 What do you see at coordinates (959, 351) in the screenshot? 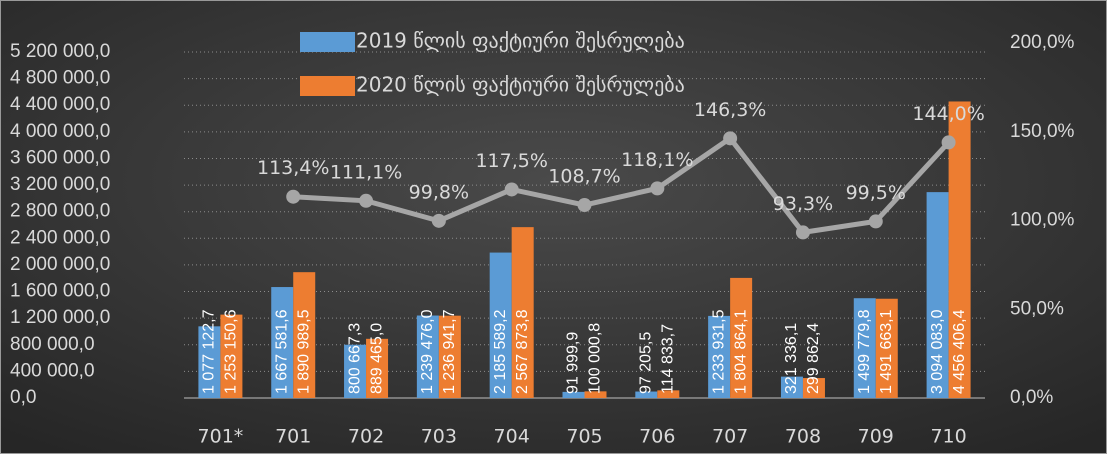
I see `bar-value-label: 4 456 406,4` at bounding box center [959, 351].